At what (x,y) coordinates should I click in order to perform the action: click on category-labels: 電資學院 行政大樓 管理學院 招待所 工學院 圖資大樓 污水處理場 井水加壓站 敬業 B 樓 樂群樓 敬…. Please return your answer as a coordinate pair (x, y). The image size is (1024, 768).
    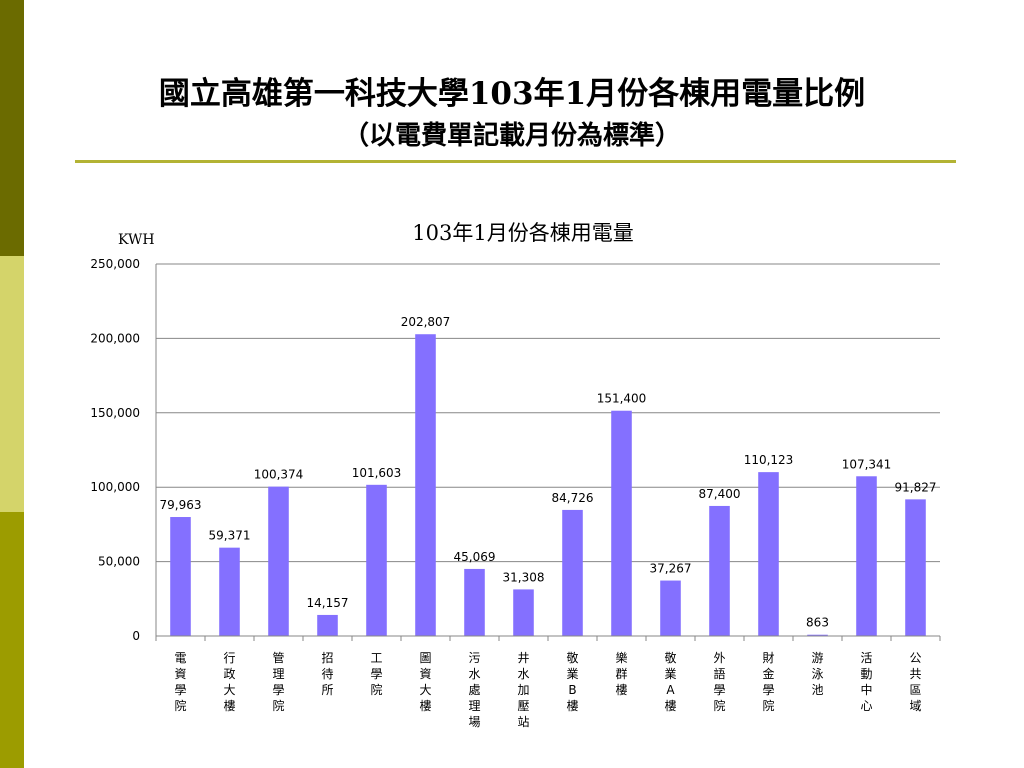
    Looking at the image, I should click on (547, 689).